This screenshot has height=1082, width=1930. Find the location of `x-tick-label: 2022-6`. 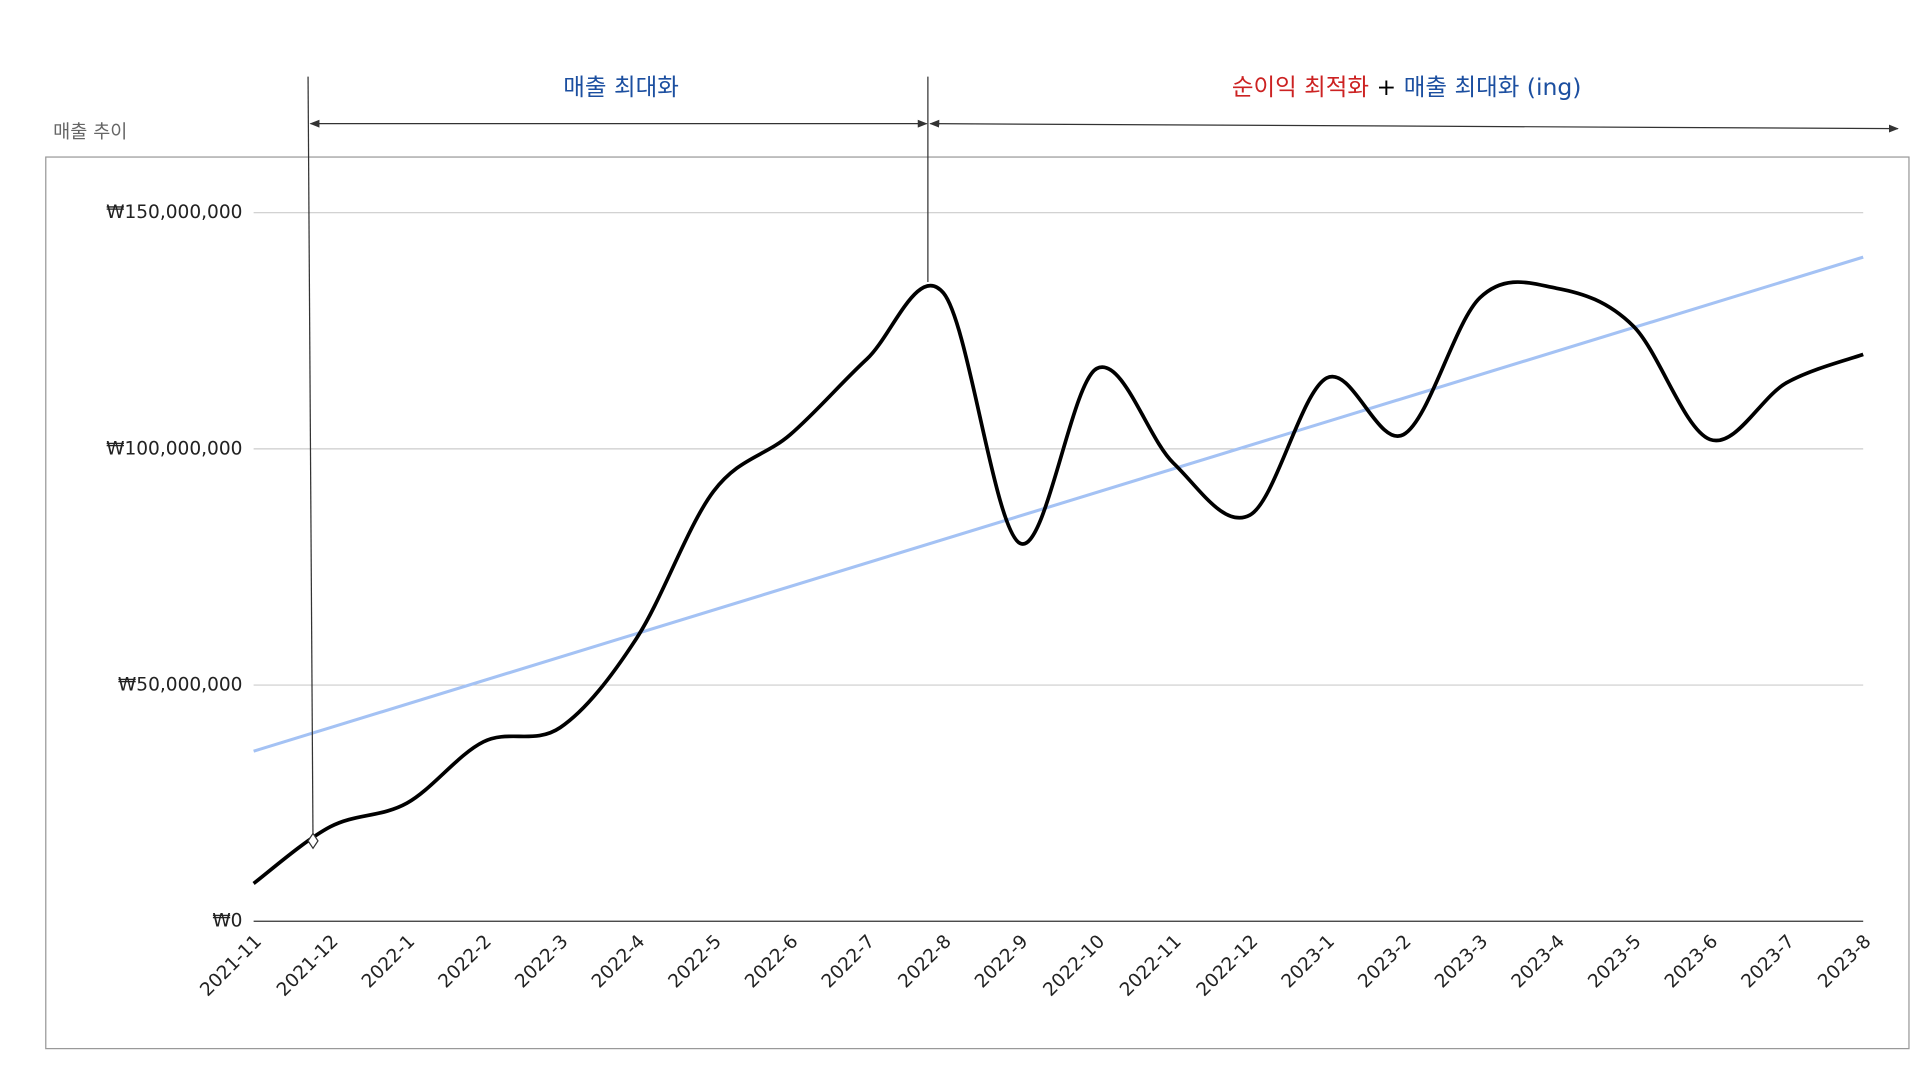

x-tick-label: 2022-6 is located at coordinates (771, 961).